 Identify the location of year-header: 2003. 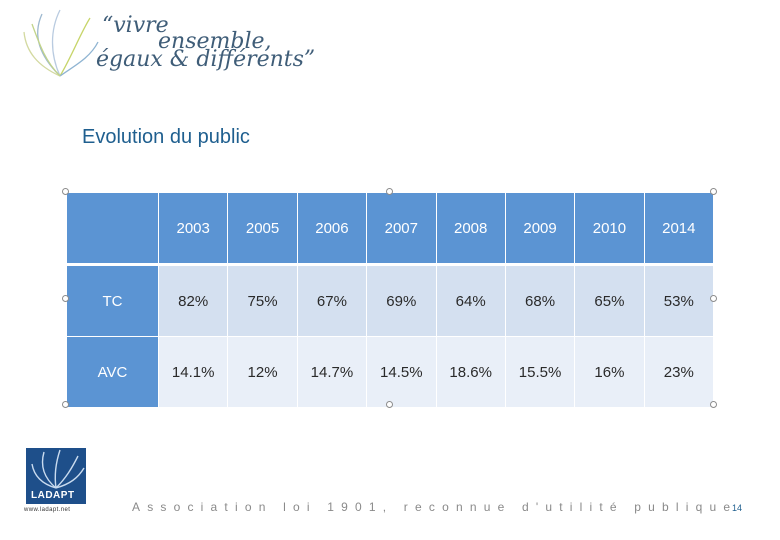
(193, 228).